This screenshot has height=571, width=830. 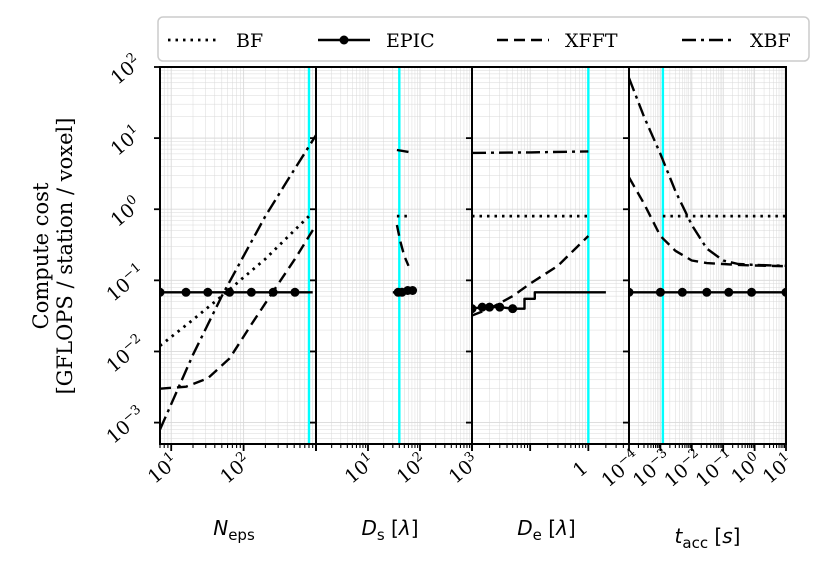 What do you see at coordinates (591, 41) in the screenshot?
I see `legend-label-xfft: XFFT` at bounding box center [591, 41].